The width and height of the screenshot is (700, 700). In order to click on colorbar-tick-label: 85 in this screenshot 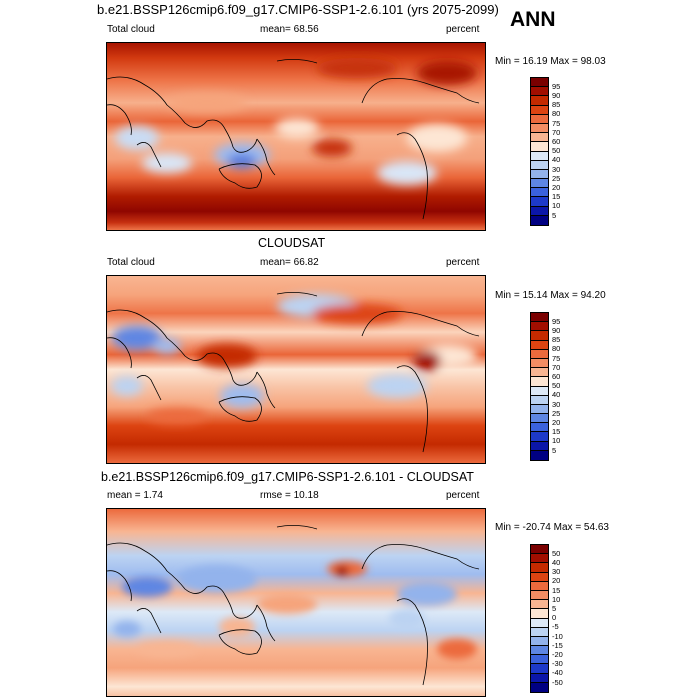, I will do `click(556, 340)`.